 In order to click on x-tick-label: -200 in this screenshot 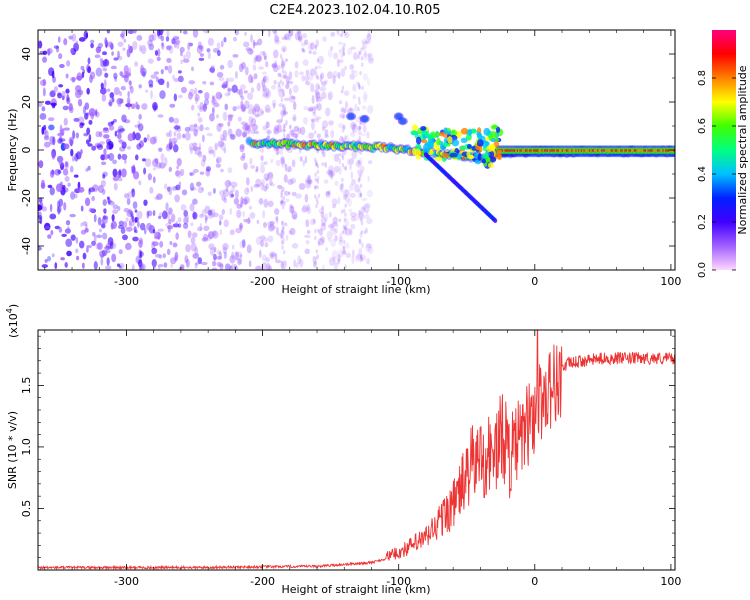, I will do `click(262, 281)`.